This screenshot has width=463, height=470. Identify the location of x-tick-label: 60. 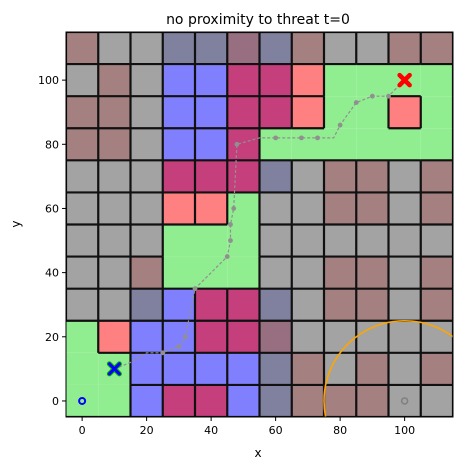
(276, 430).